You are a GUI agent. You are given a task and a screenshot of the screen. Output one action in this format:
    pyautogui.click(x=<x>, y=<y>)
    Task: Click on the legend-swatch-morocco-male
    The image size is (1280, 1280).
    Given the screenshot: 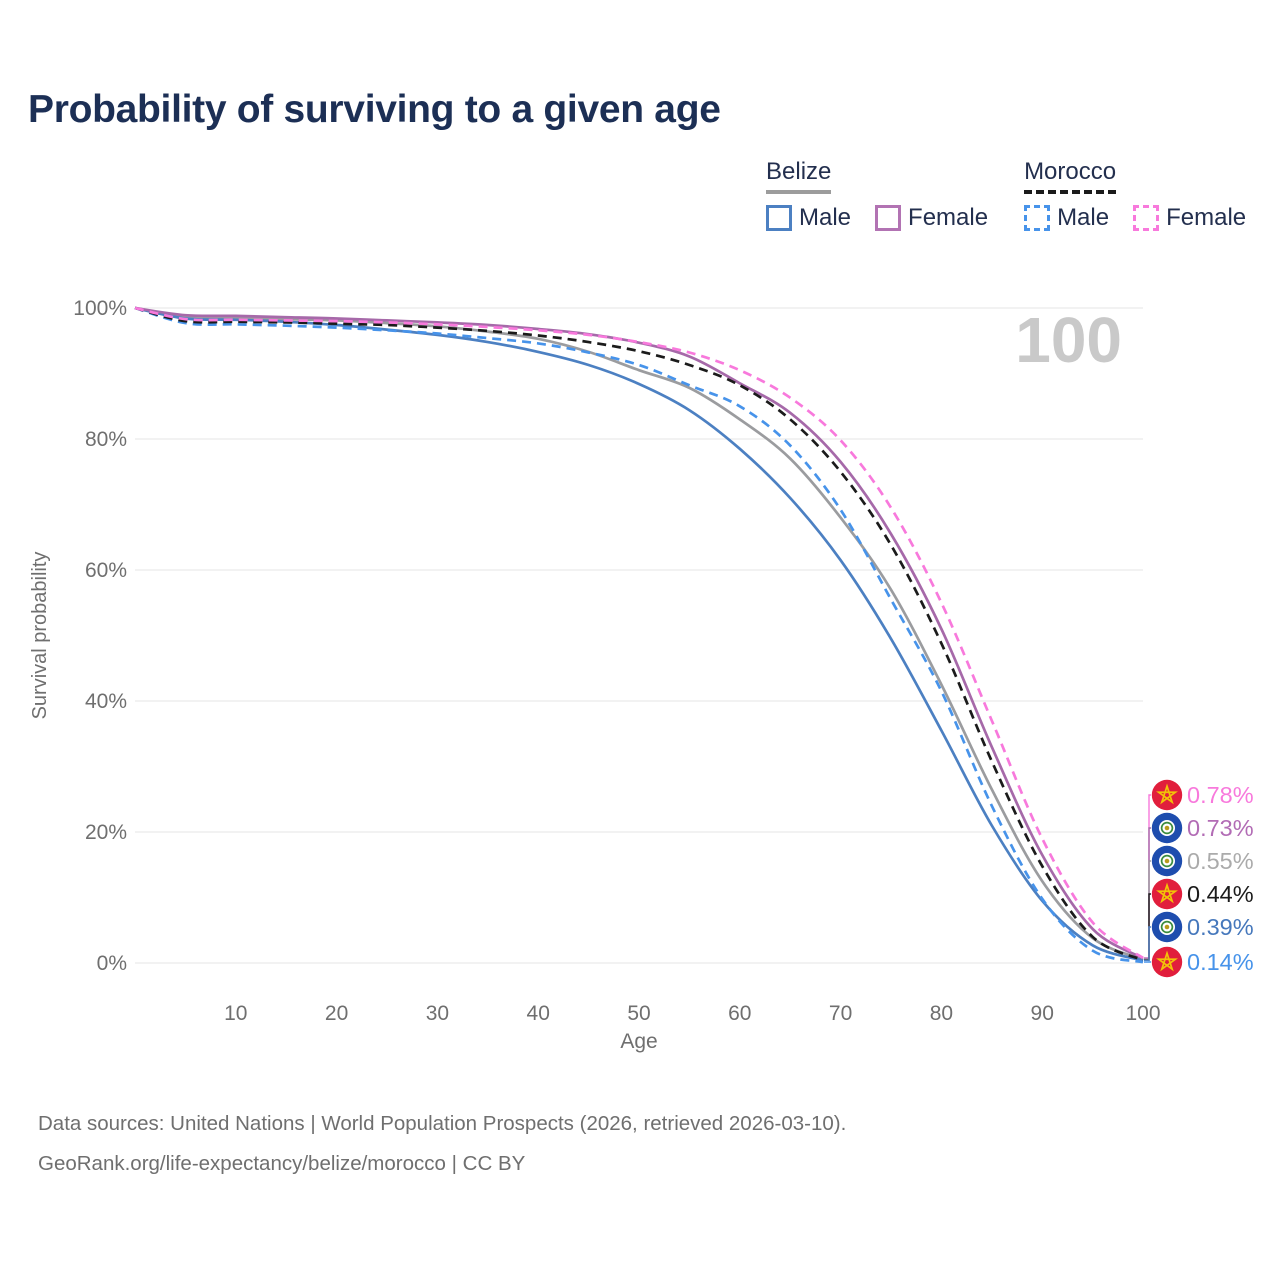 What is the action you would take?
    pyautogui.click(x=1037, y=218)
    